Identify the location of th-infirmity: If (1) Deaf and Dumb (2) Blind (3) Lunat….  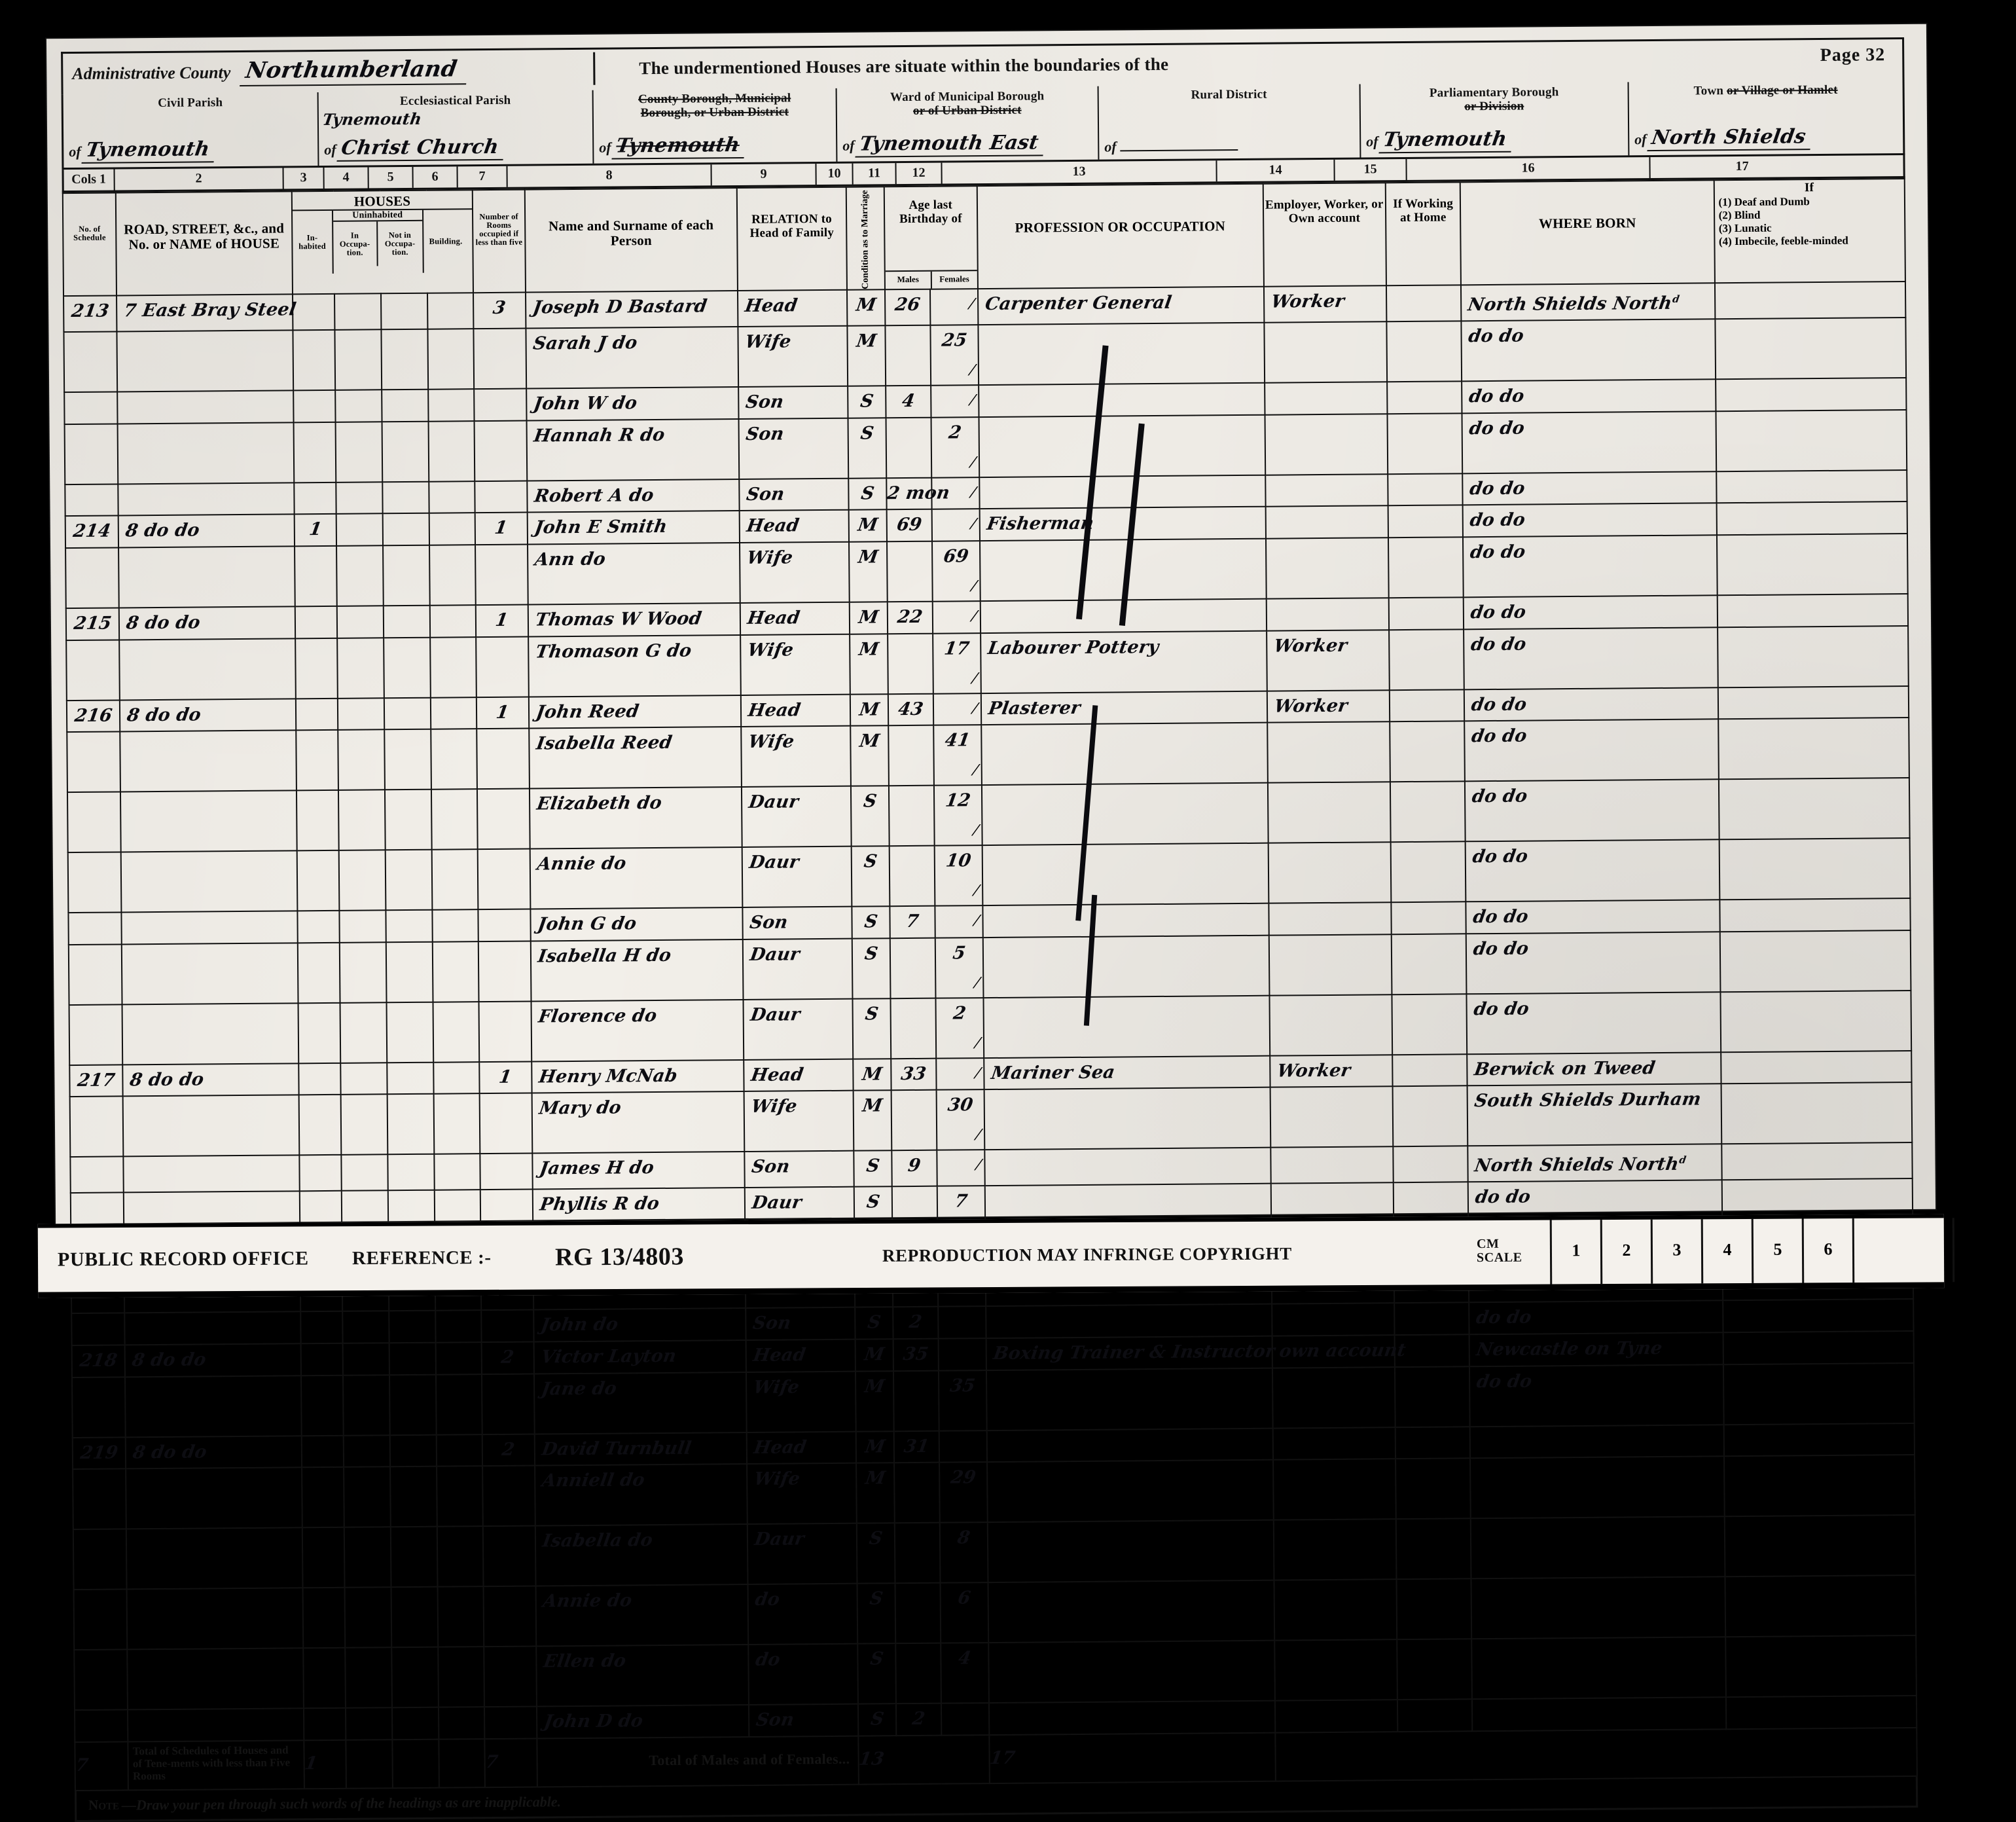
(1809, 231).